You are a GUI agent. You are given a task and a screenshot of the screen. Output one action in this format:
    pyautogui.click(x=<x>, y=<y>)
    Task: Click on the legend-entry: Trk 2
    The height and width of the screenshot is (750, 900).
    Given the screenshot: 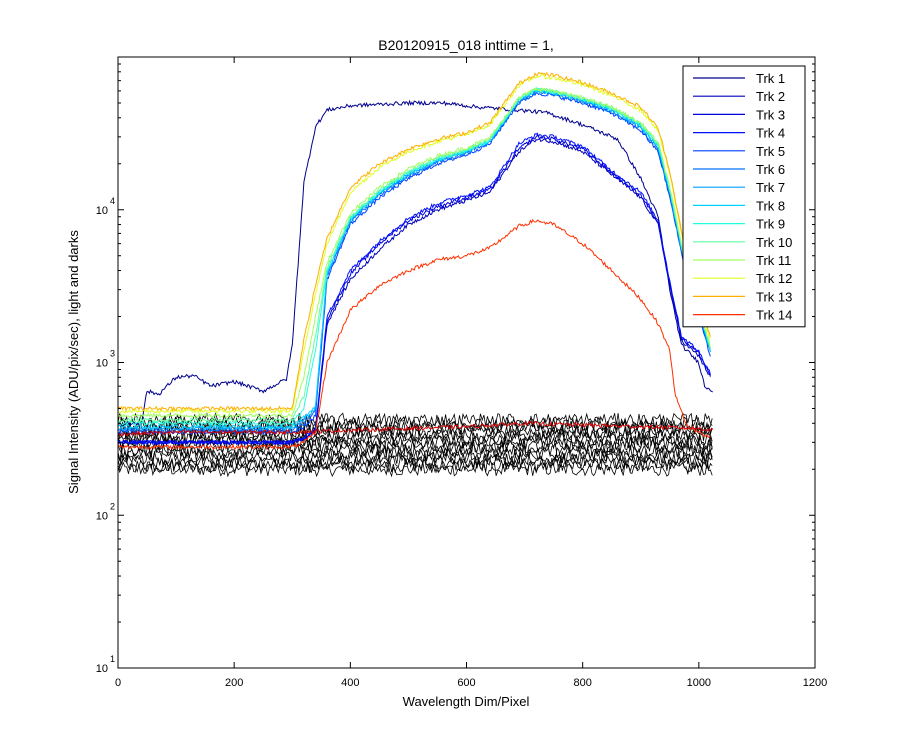 What is the action you would take?
    pyautogui.click(x=770, y=96)
    